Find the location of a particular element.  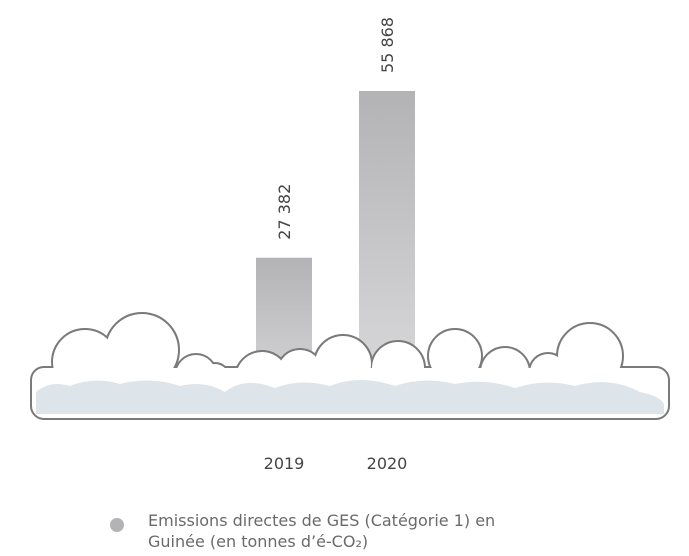

x-tick-label: 2019 is located at coordinates (284, 463).